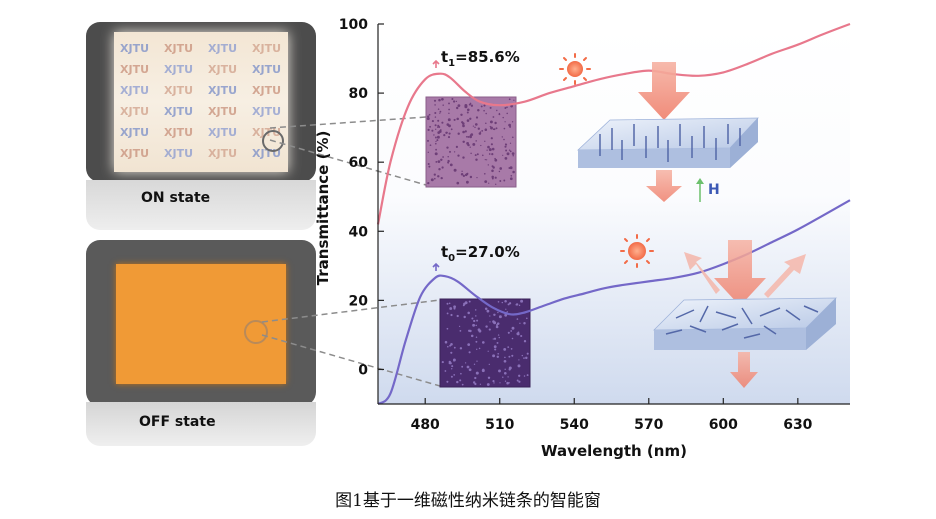  What do you see at coordinates (201, 324) in the screenshot?
I see `off-state-film` at bounding box center [201, 324].